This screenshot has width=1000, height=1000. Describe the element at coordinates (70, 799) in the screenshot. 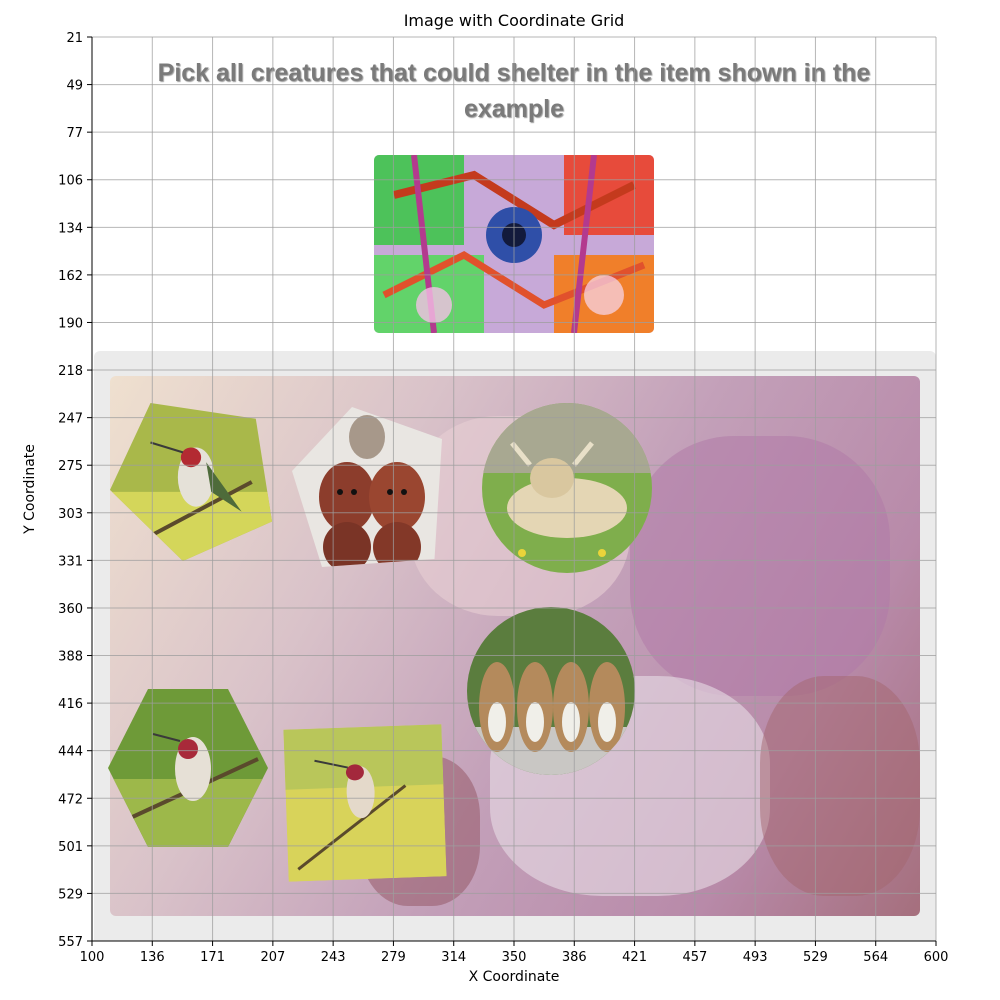

I see `y-tick-label: 472` at that location.